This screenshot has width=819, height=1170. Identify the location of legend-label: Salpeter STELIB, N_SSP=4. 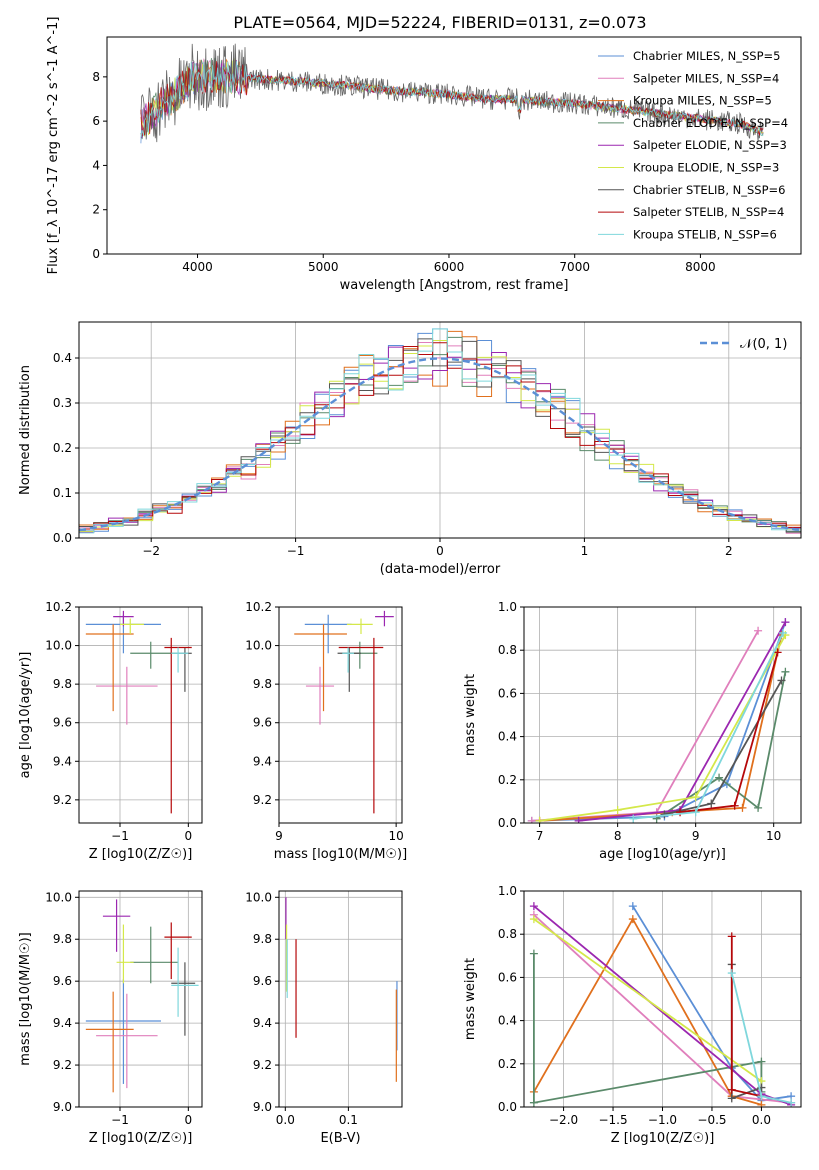
(708, 212).